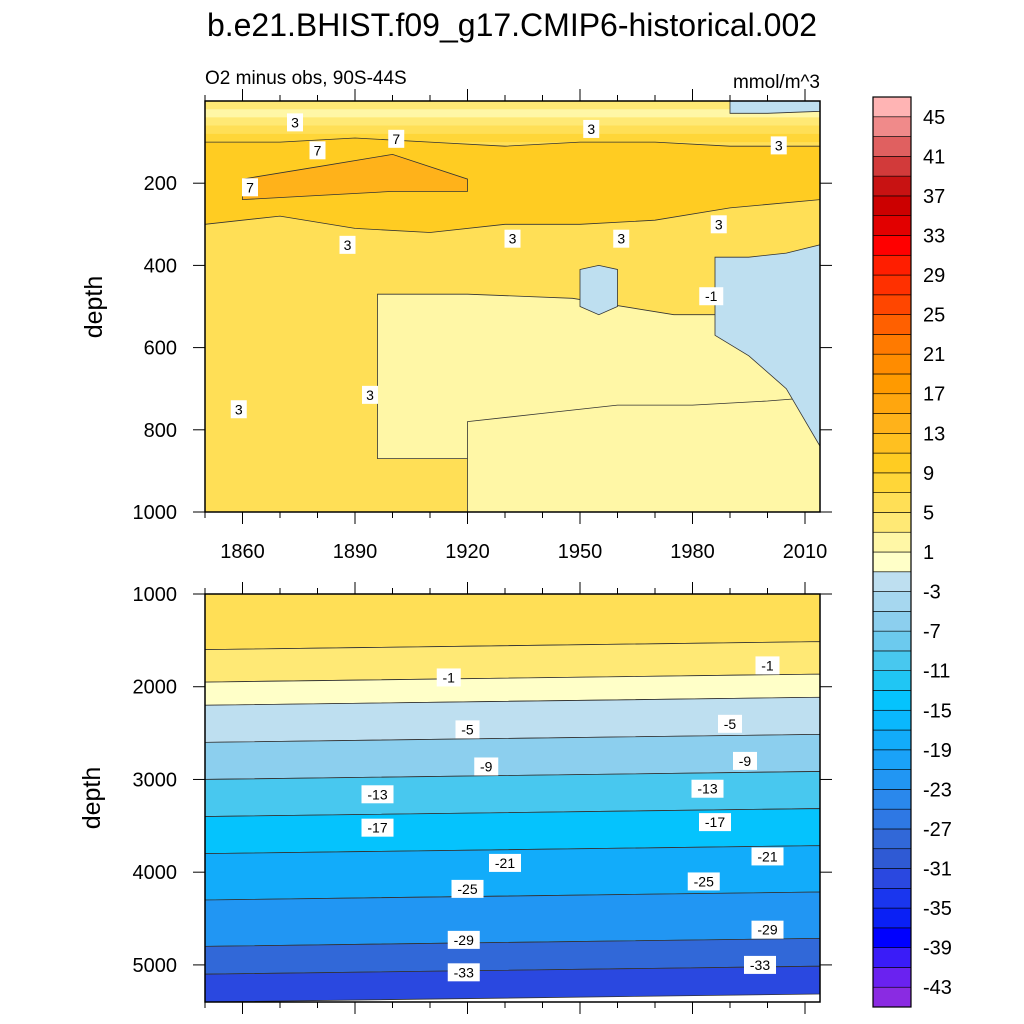  I want to click on upper-y-axis-label: depth, so click(94, 307).